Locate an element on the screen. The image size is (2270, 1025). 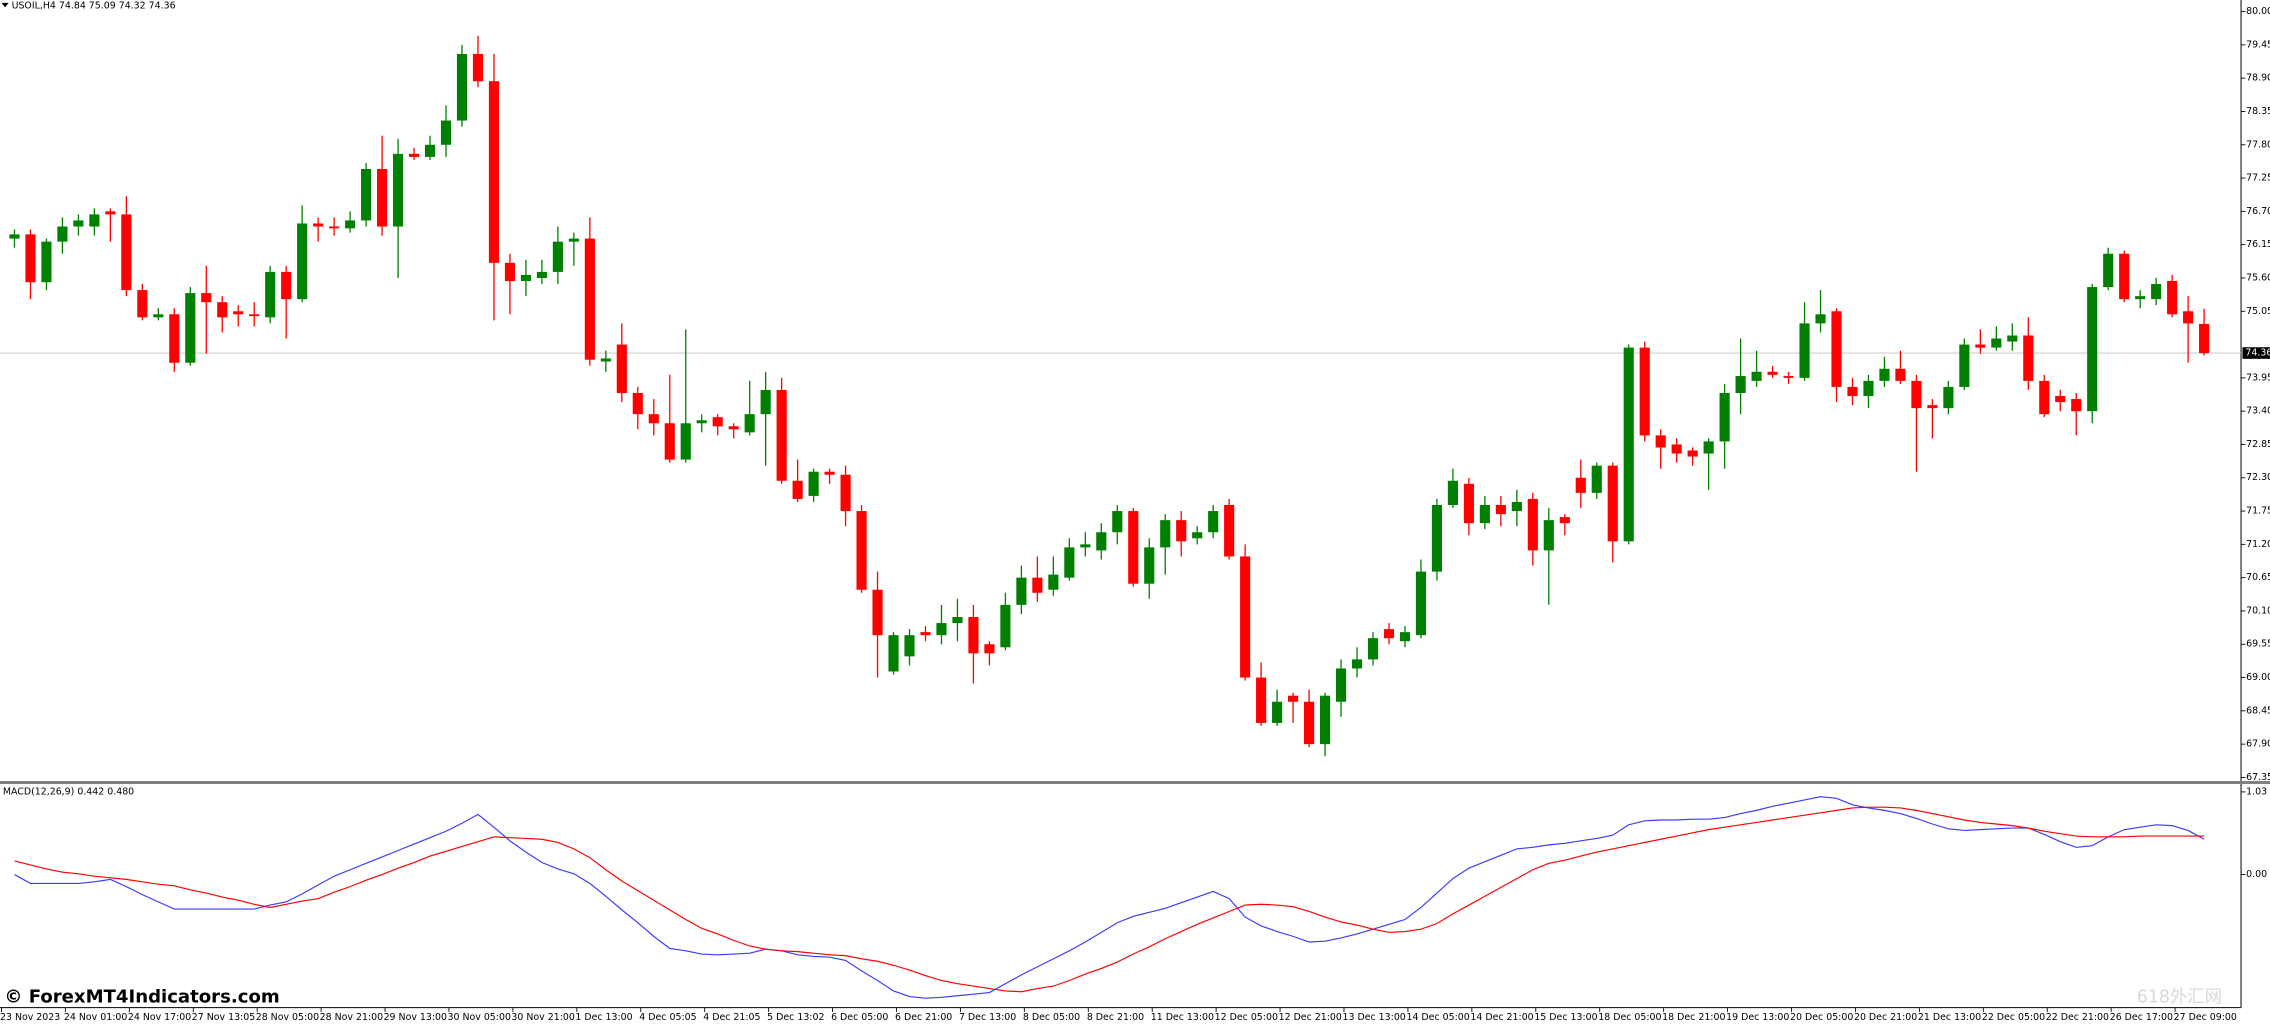
y-tick-label: 1.03 is located at coordinates (2256, 791).